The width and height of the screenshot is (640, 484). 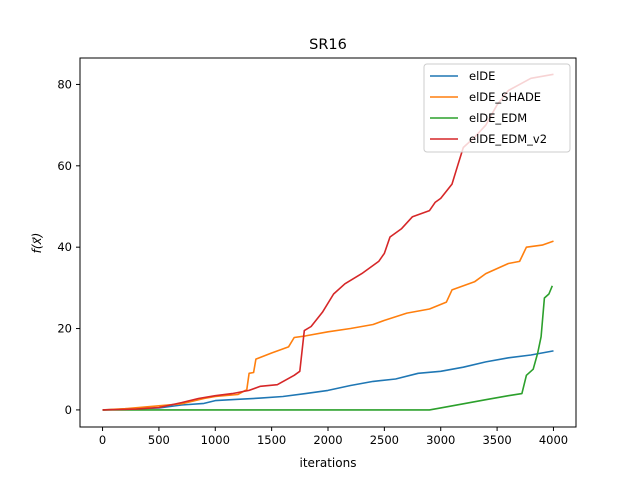 What do you see at coordinates (102, 440) in the screenshot?
I see `x-tick-label: 0` at bounding box center [102, 440].